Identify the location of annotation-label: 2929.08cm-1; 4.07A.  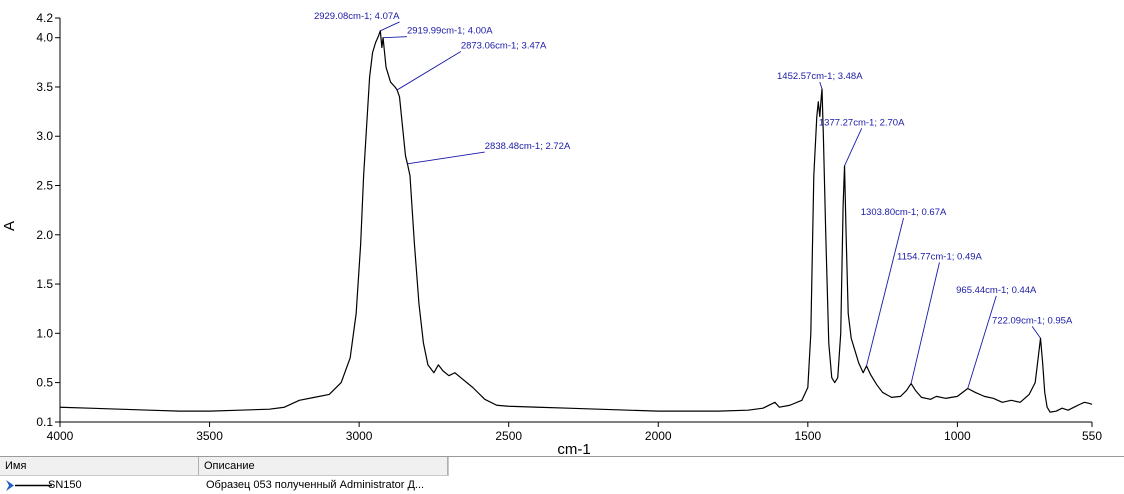
(357, 16).